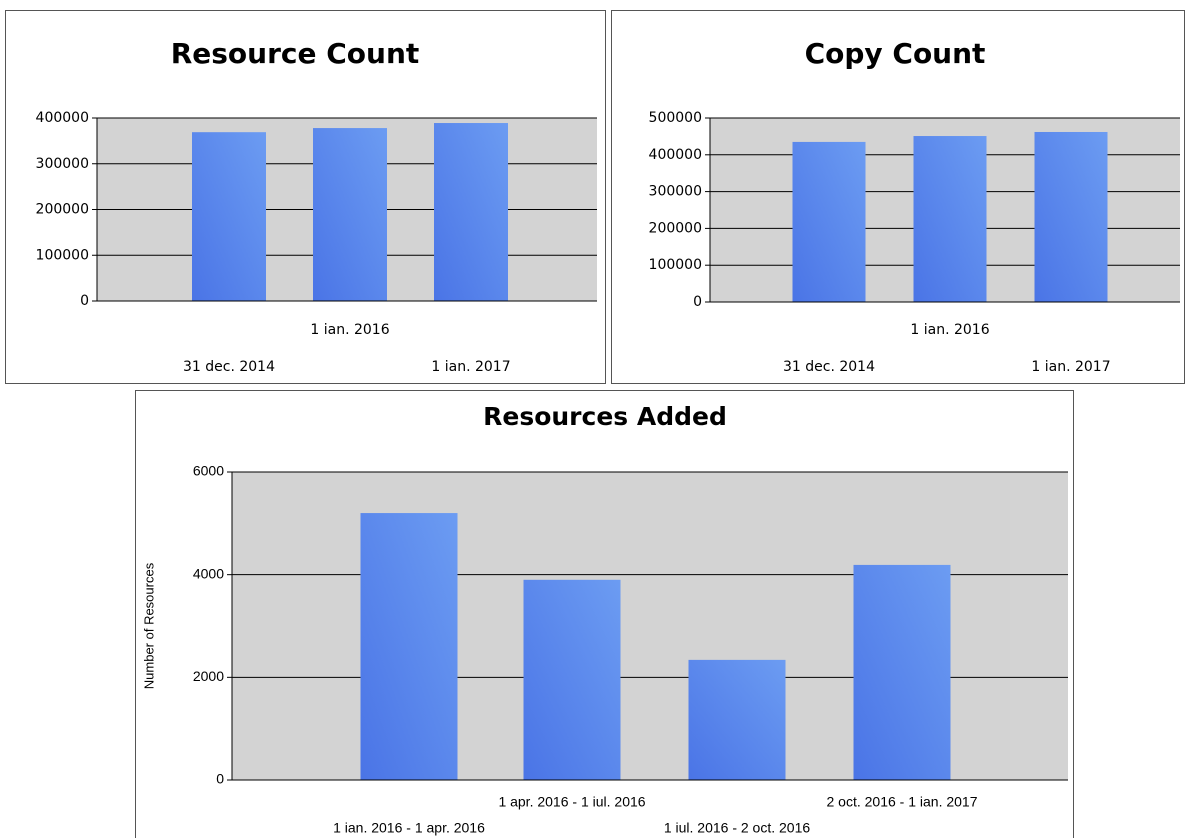 This screenshot has width=1185, height=838. I want to click on x-tick-label: 1 apr. 2016 - 1 iul. 2016, so click(571, 802).